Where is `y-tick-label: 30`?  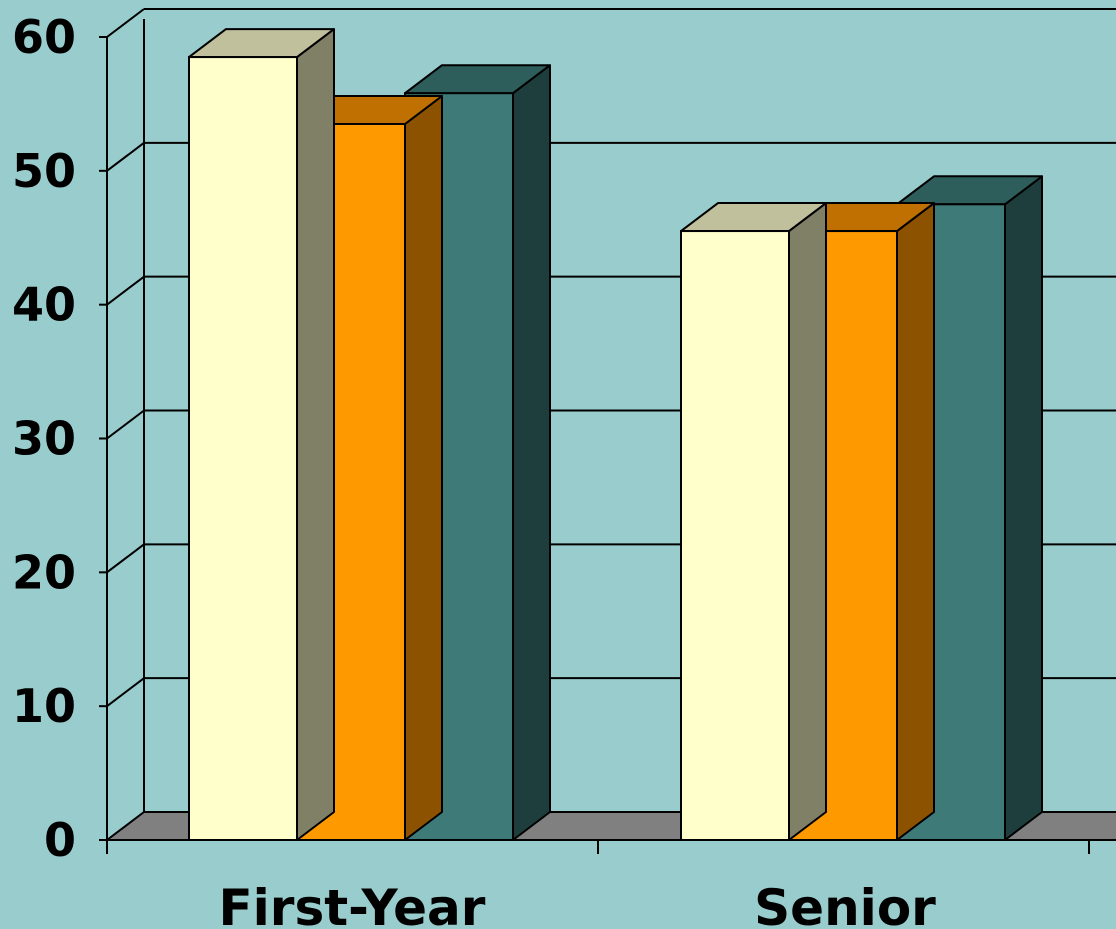
y-tick-label: 30 is located at coordinates (44, 439).